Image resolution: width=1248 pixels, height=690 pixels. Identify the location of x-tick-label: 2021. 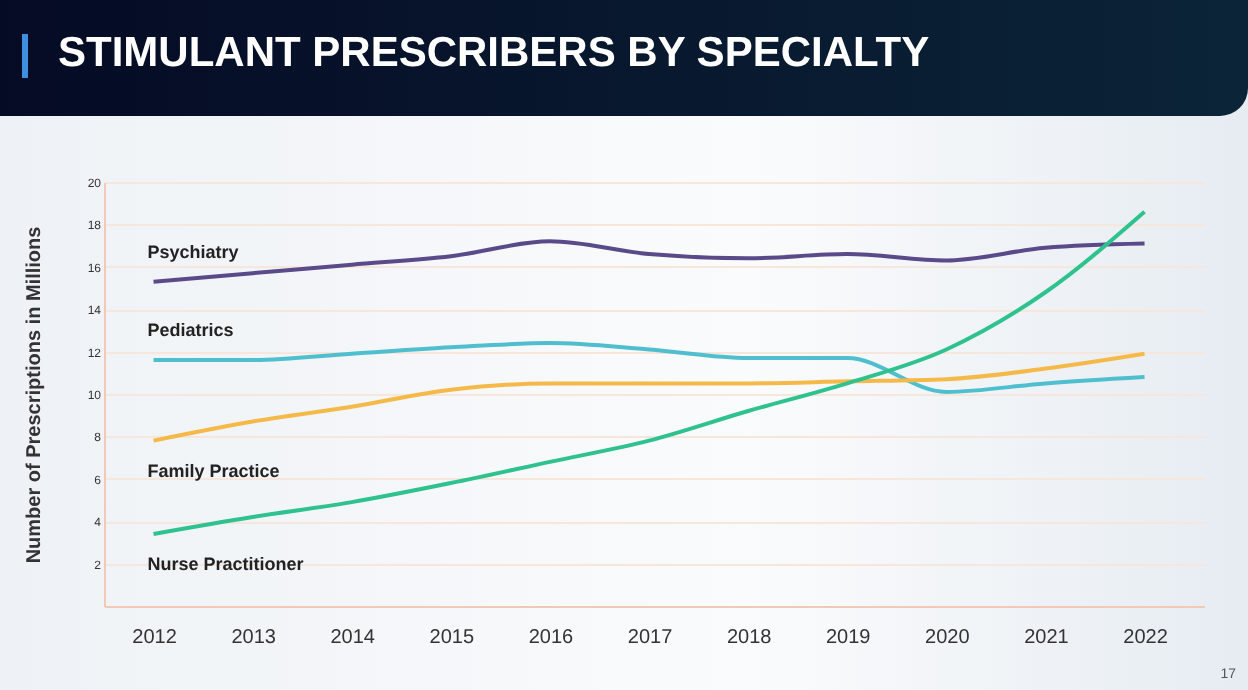
(1047, 638).